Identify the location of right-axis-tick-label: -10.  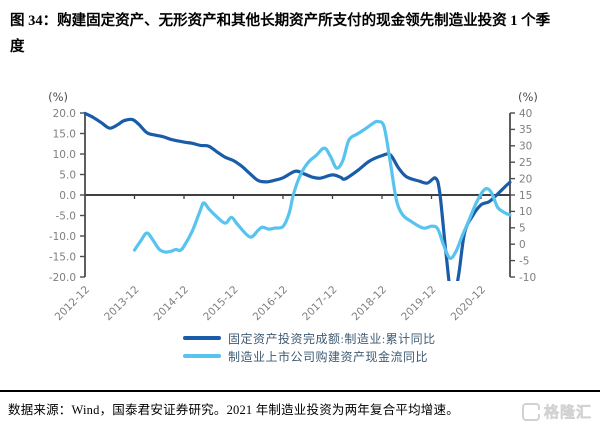
(527, 278).